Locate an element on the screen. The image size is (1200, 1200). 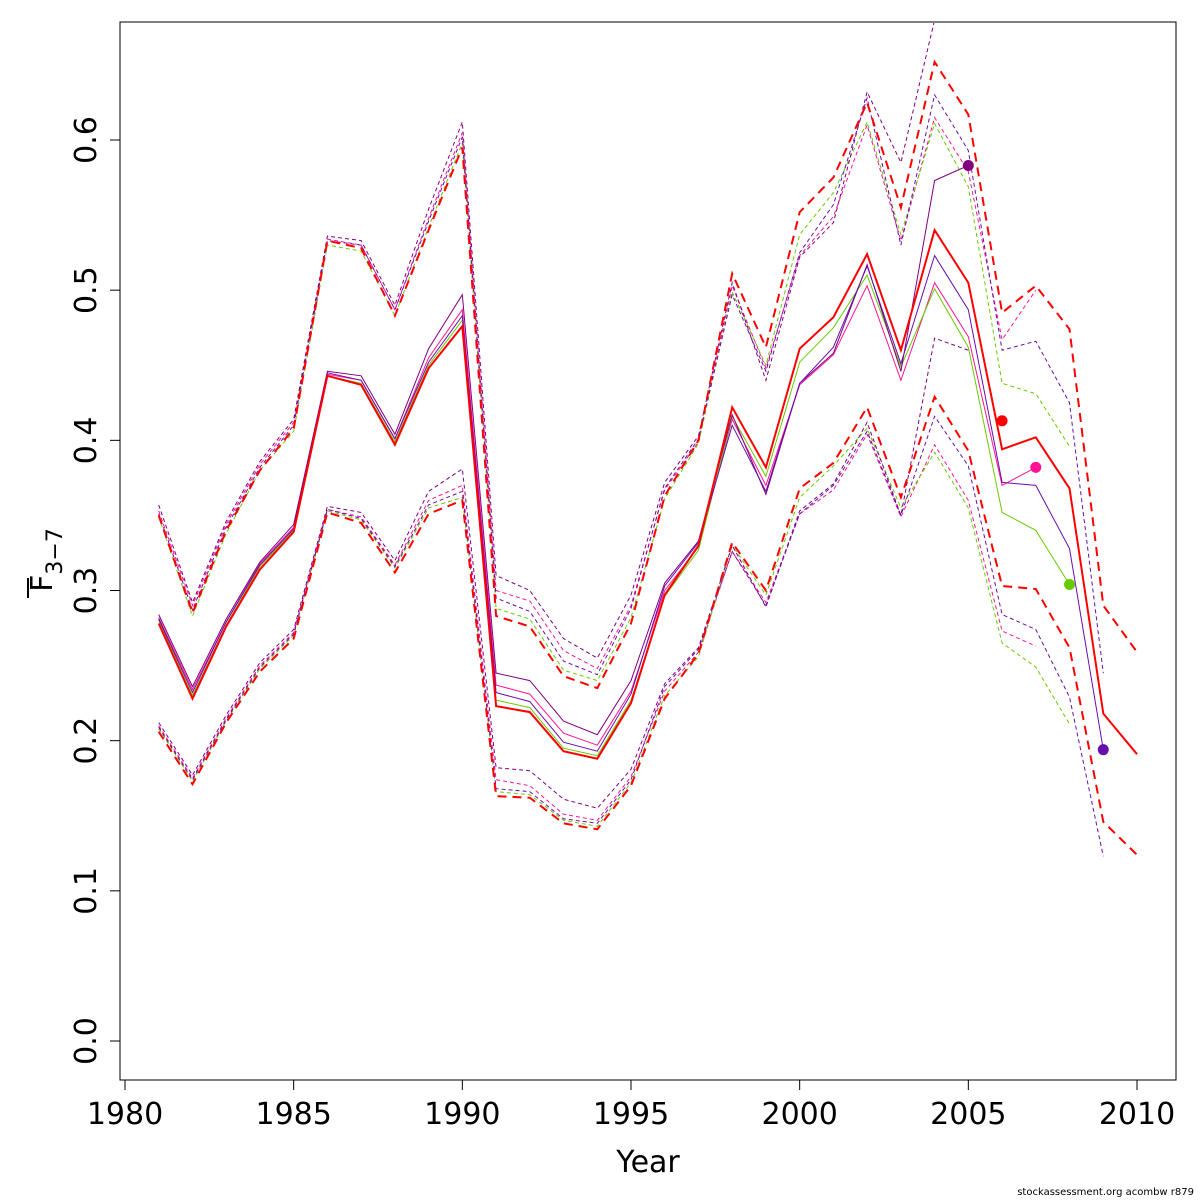
y-axis-title: F3−7 is located at coordinates (46, 563).